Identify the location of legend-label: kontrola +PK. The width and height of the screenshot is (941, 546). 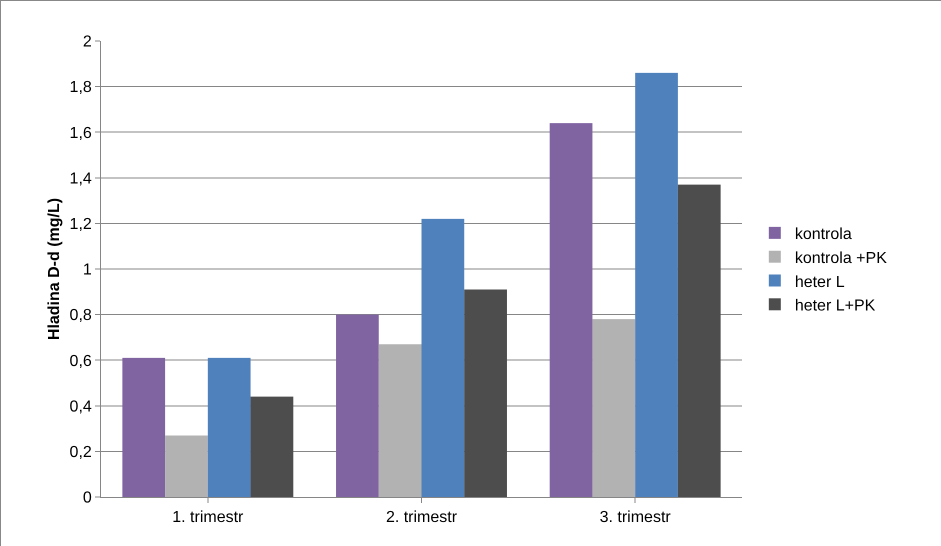
(841, 258).